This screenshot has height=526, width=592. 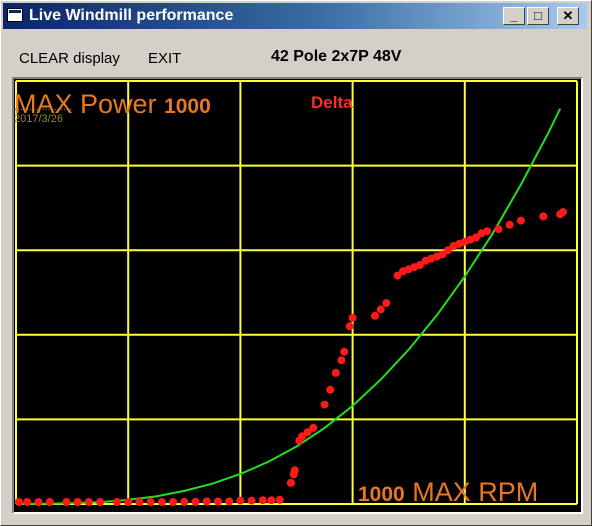 What do you see at coordinates (15, 15) in the screenshot?
I see `window-app-icon` at bounding box center [15, 15].